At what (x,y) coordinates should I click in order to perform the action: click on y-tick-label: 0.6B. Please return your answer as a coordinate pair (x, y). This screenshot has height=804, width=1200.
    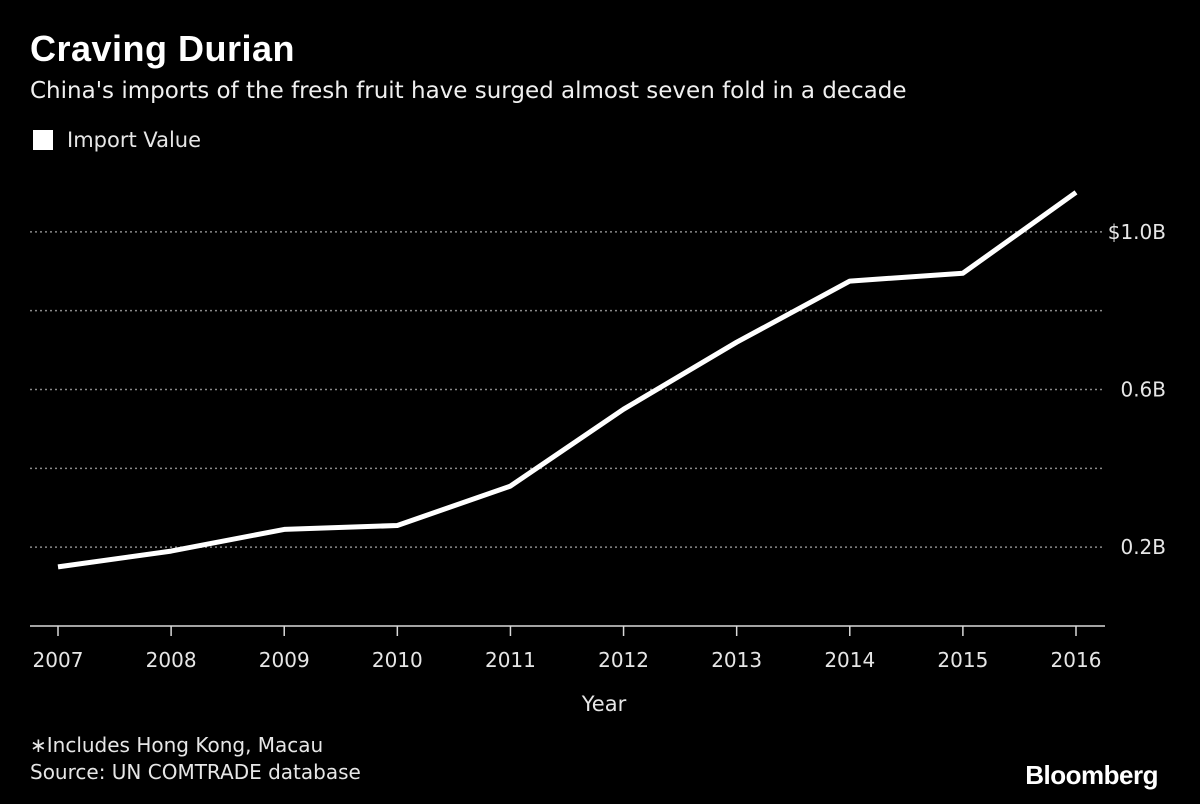
    Looking at the image, I should click on (1143, 390).